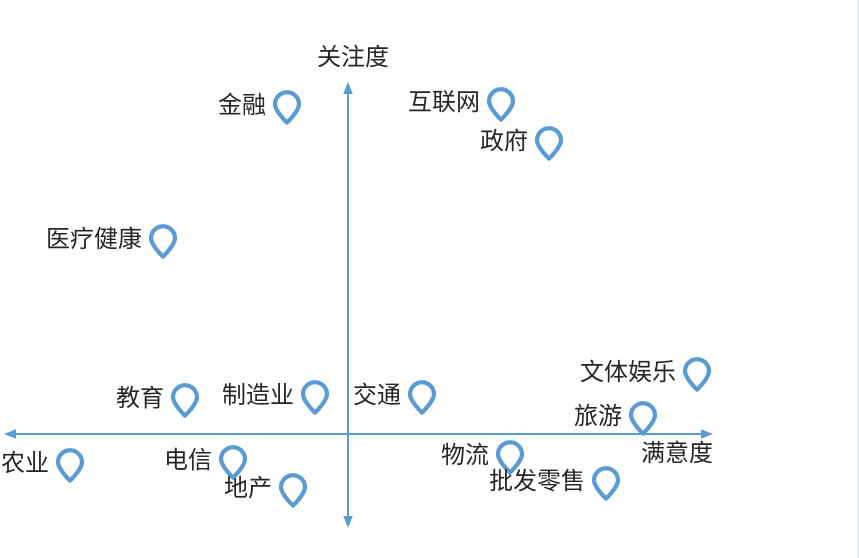 The image size is (859, 558). I want to click on map-pin-icon-government, so click(549, 143).